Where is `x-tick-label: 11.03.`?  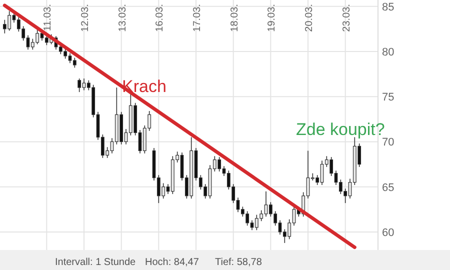
x-tick-label: 11.03. is located at coordinates (48, 18).